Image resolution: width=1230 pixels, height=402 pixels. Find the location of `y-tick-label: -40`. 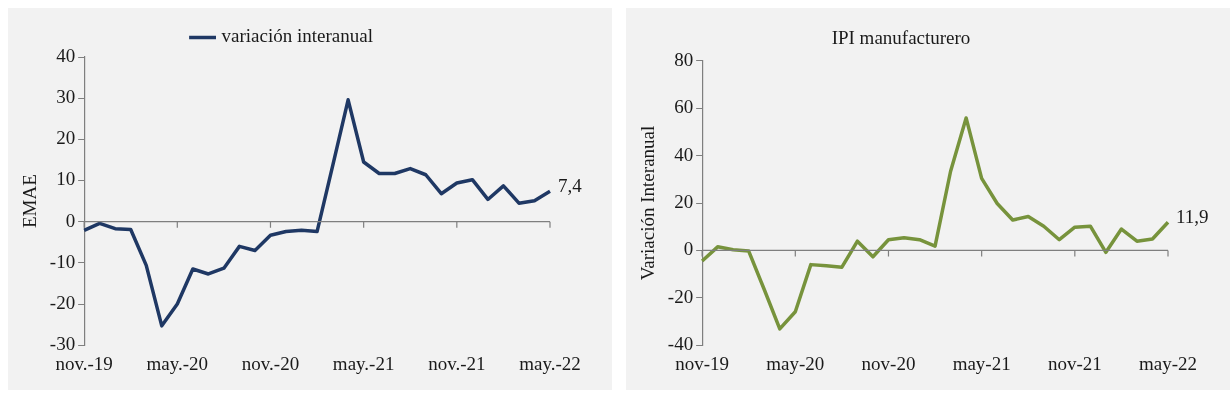

y-tick-label: -40 is located at coordinates (680, 344).